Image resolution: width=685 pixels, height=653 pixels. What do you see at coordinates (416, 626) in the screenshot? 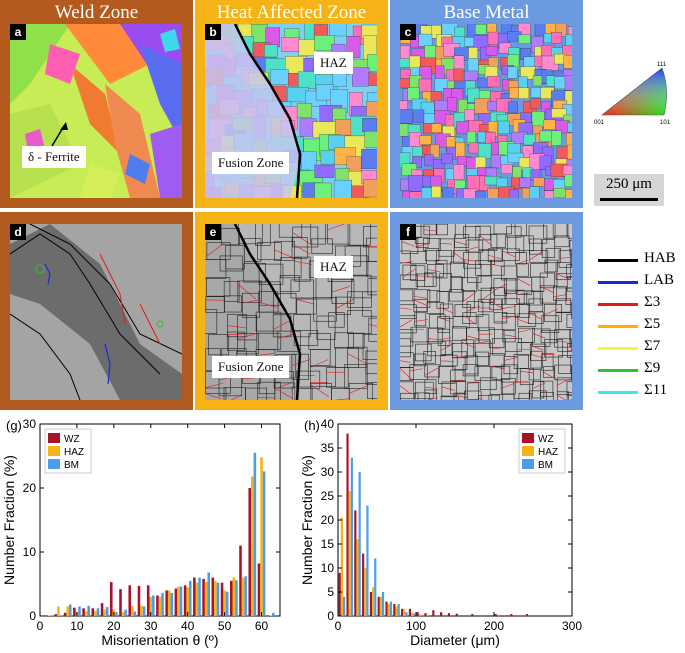
I see `x-tick-label: 100` at bounding box center [416, 626].